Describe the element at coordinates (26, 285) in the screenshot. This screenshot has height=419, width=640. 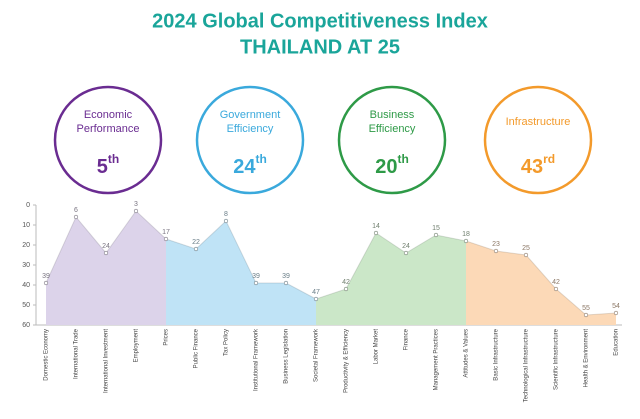
I see `y-tick-label: 40` at that location.